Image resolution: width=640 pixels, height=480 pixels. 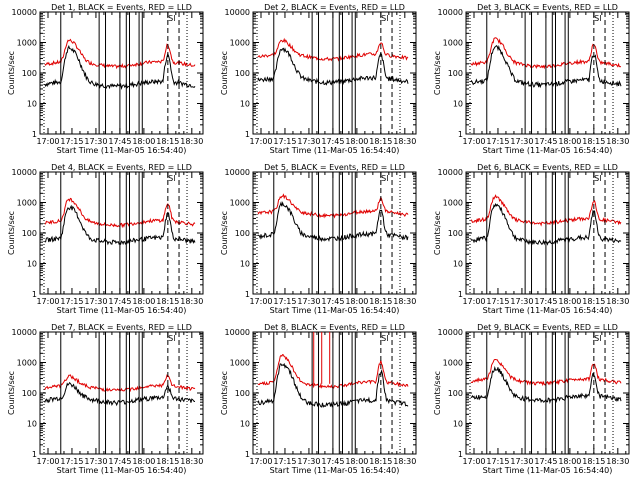 I want to click on panel-title: Det 9, BLACK = Events, RED = LLD, so click(x=547, y=327).